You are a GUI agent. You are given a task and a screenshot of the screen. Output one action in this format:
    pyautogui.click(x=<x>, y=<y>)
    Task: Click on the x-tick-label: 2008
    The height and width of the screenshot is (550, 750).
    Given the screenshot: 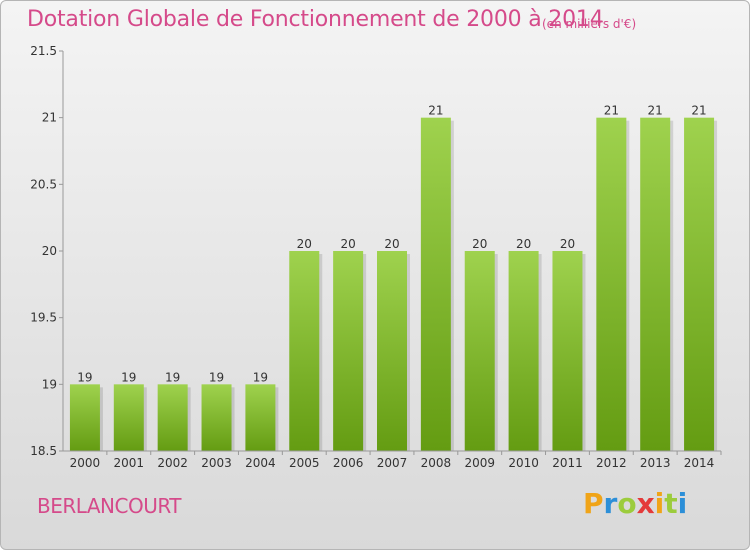 What is the action you would take?
    pyautogui.click(x=436, y=463)
    